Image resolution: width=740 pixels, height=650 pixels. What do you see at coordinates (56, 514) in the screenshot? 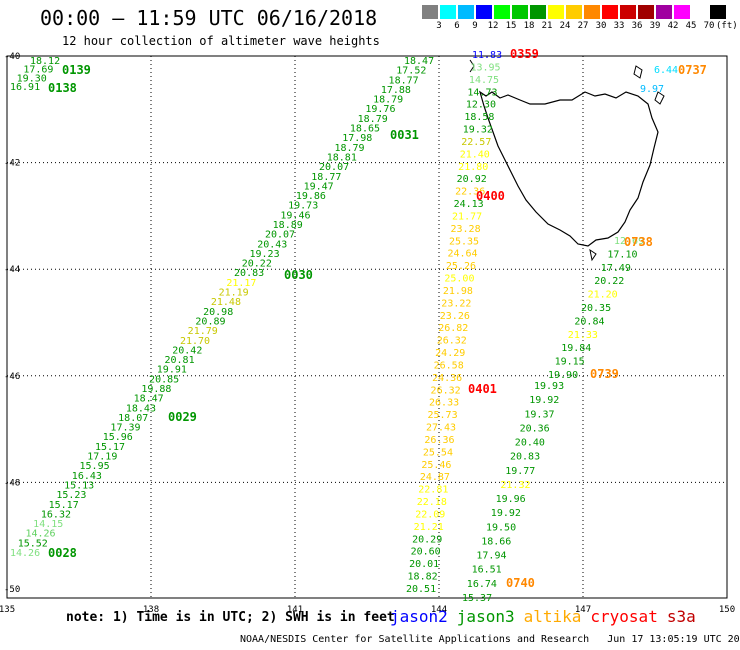
I see `wave-height-value: 16.32` at bounding box center [56, 514].